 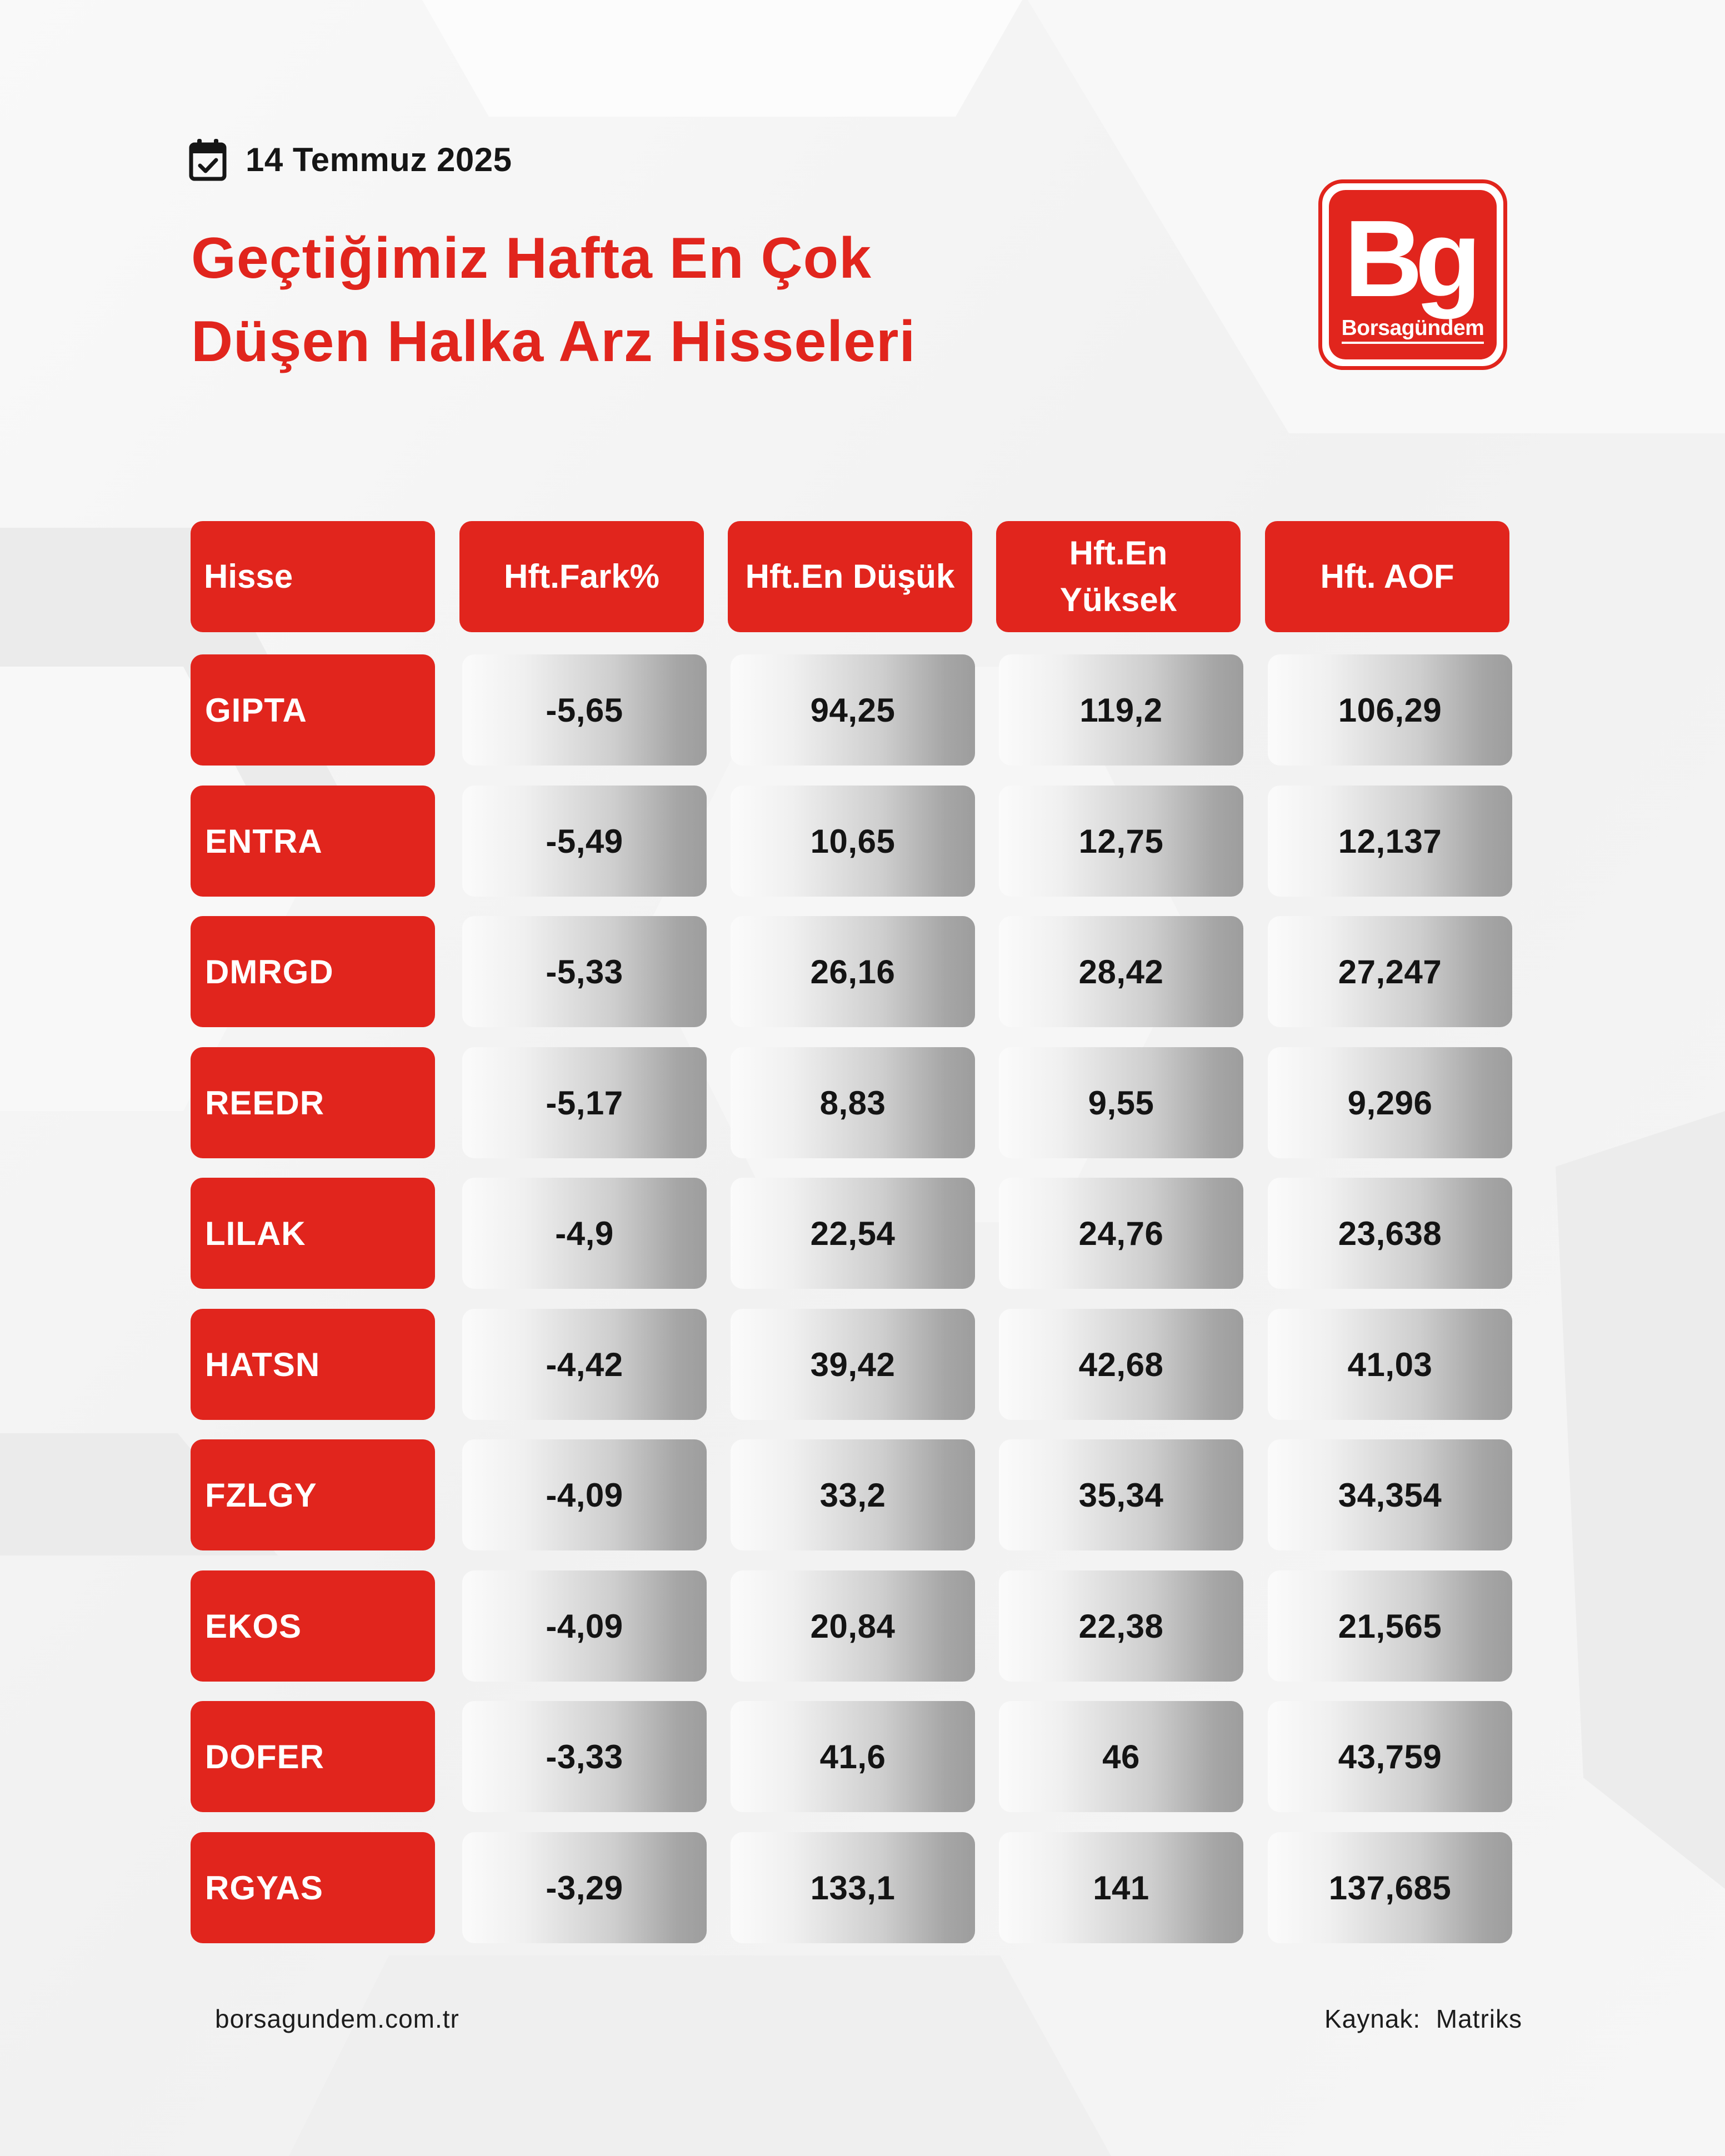 I want to click on weekly-high-value: 12,75, so click(x=1121, y=841).